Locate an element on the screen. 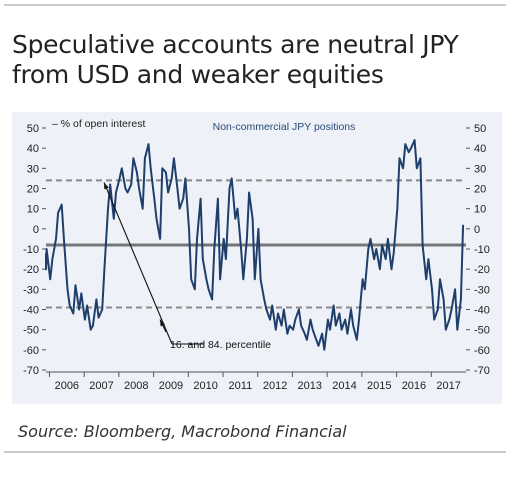 This screenshot has width=523, height=479. y-tick-label-left: 10 is located at coordinates (33, 210).